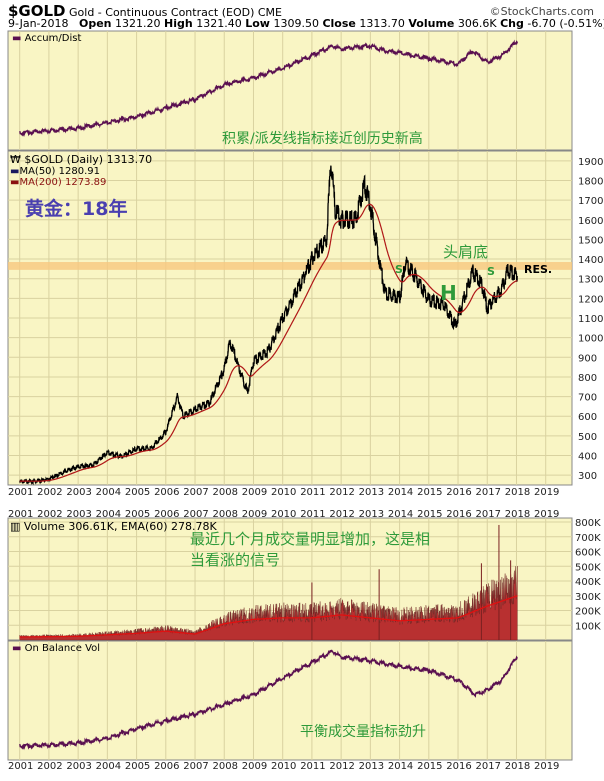 This screenshot has width=604, height=781. Describe the element at coordinates (56, 648) in the screenshot. I see `obv-legend: ▬ On Balance Vol` at that location.